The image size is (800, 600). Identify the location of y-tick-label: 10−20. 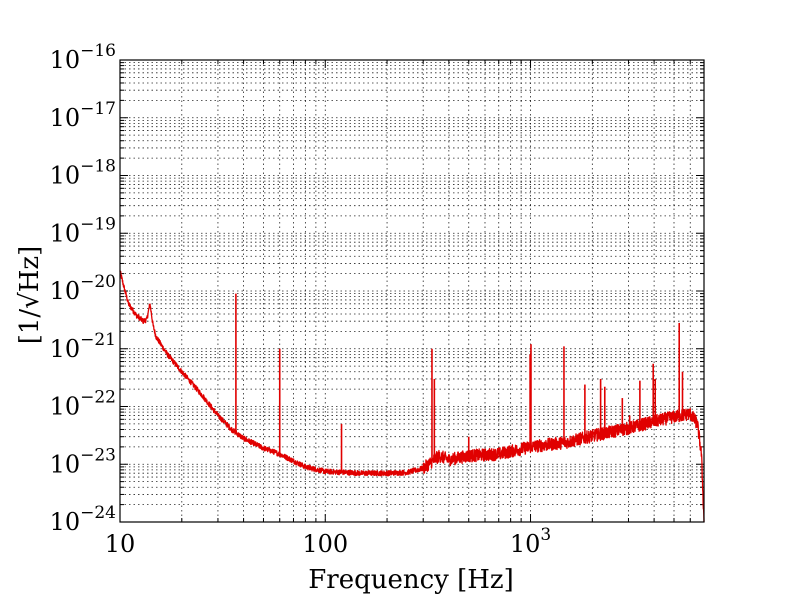
(83, 288).